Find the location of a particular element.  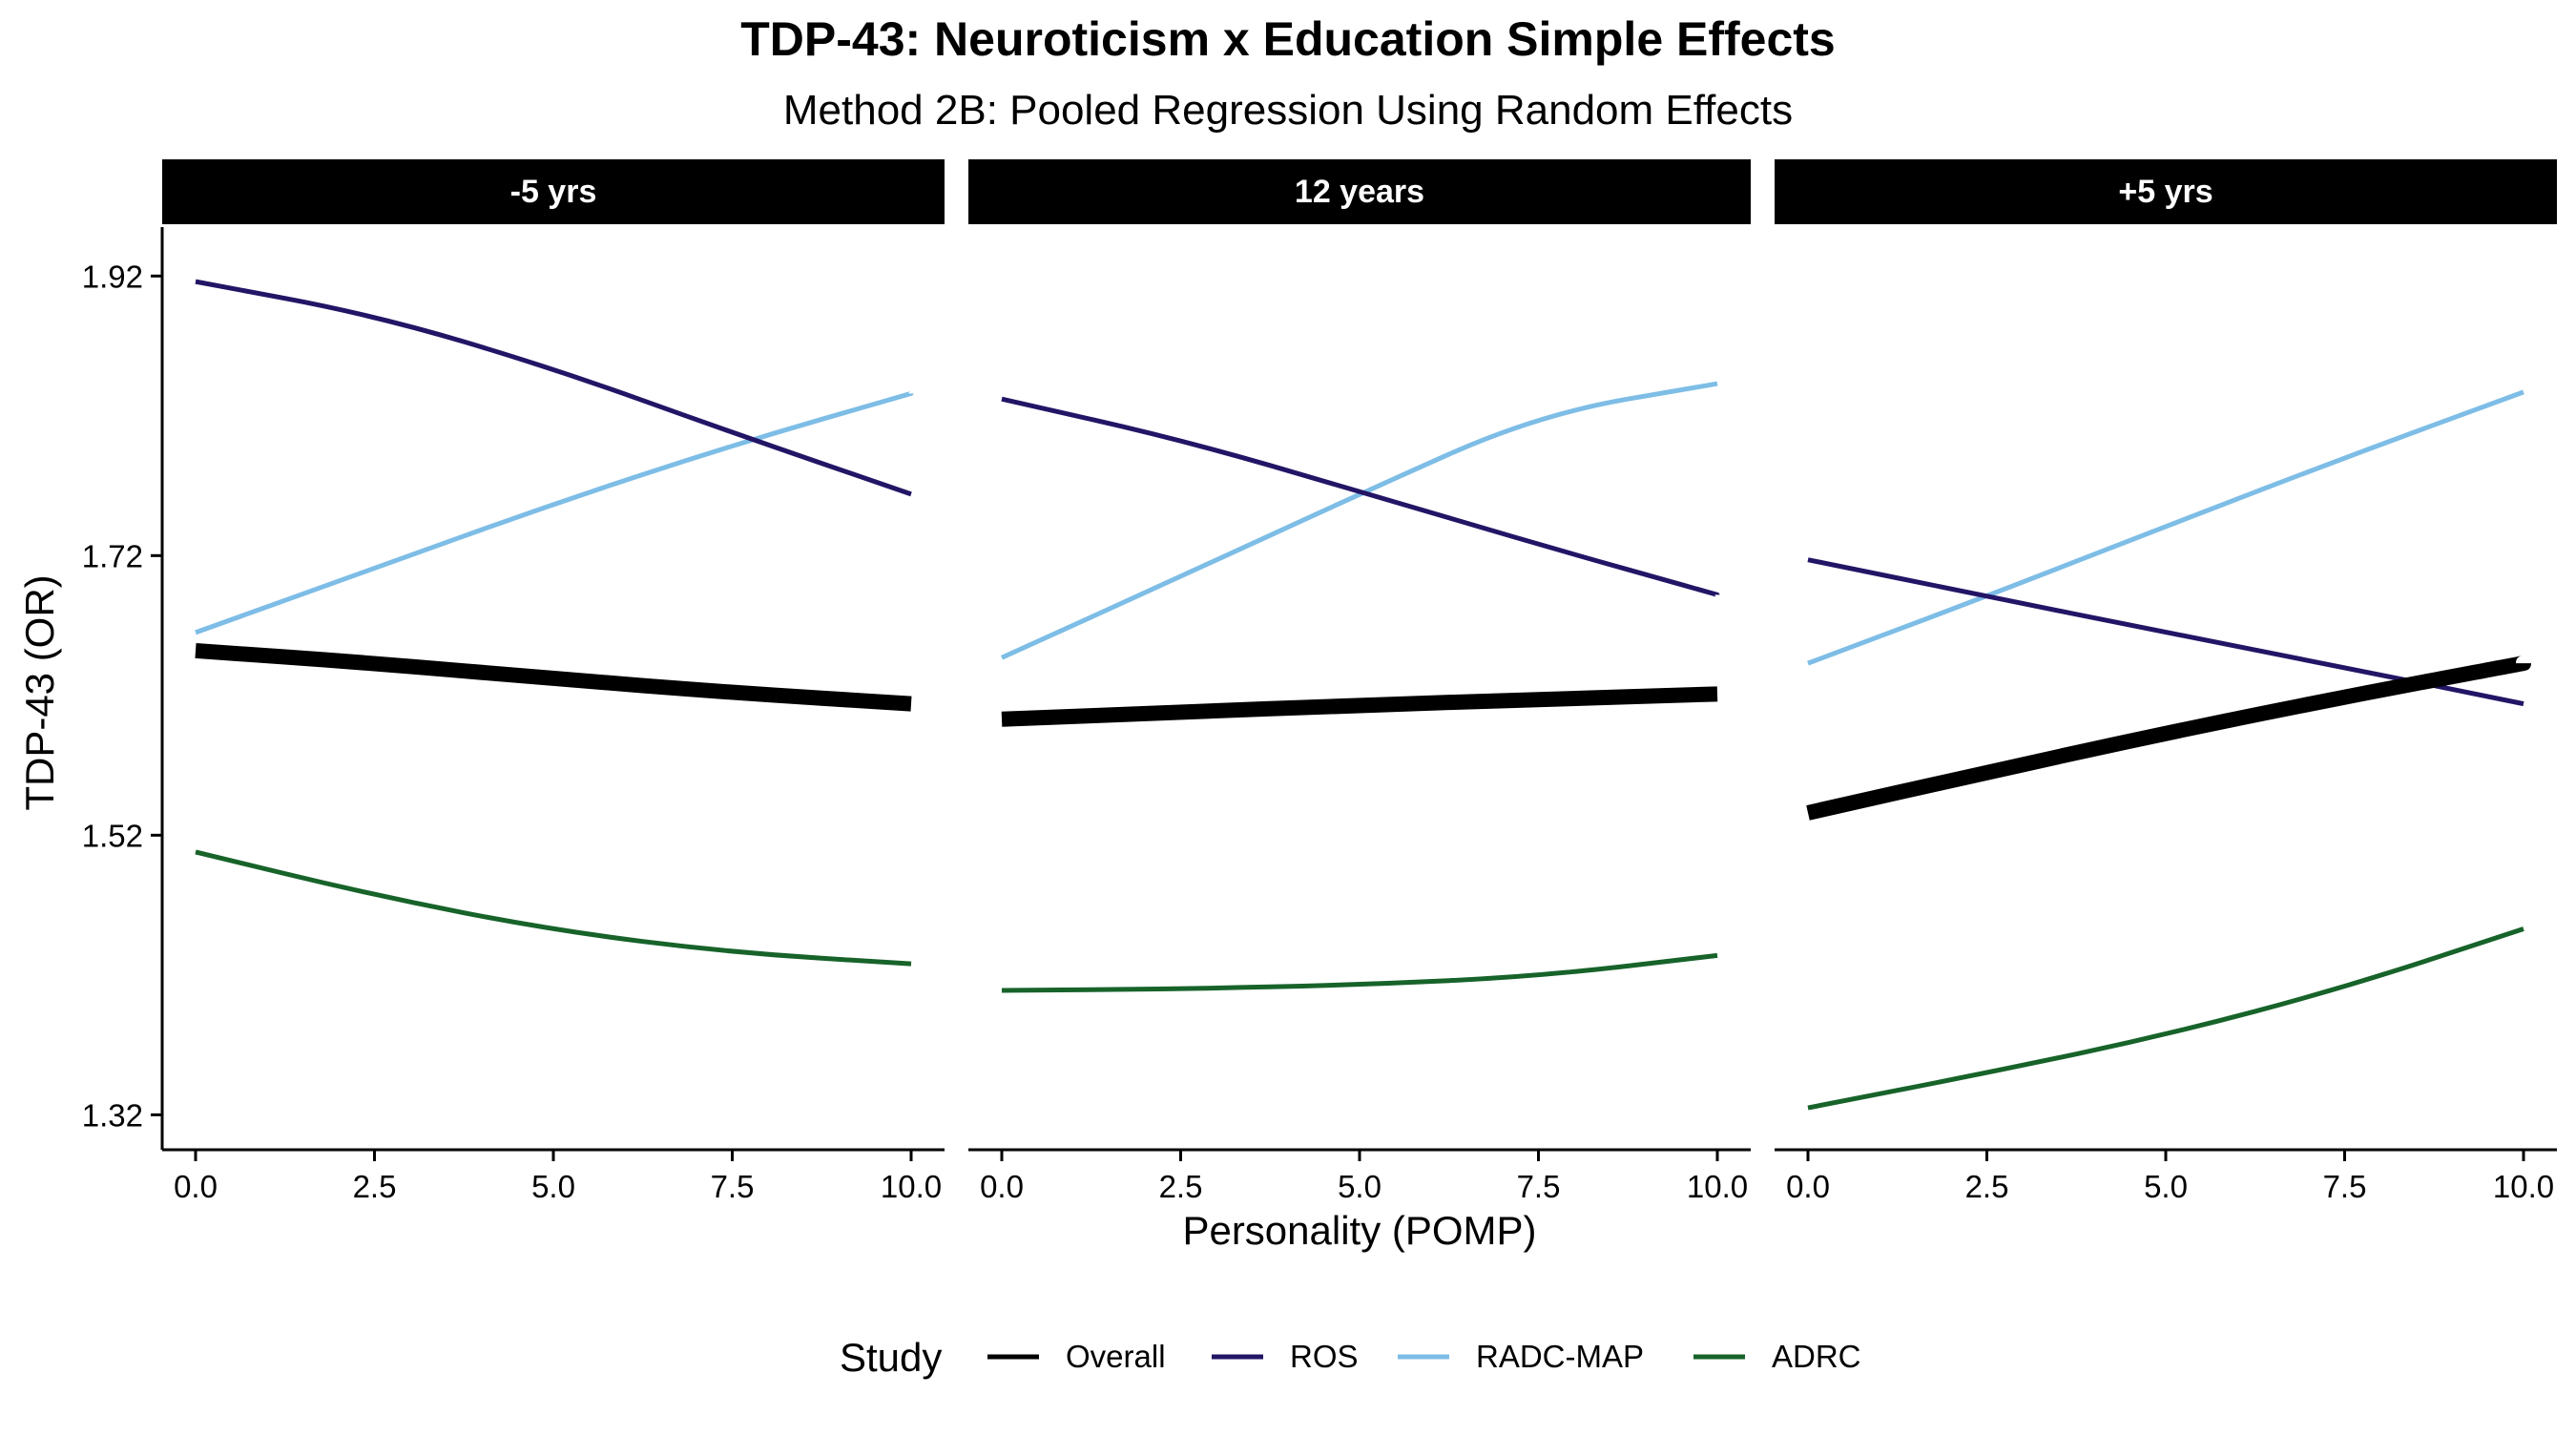

y-tick-label: 1.92 is located at coordinates (112, 276).